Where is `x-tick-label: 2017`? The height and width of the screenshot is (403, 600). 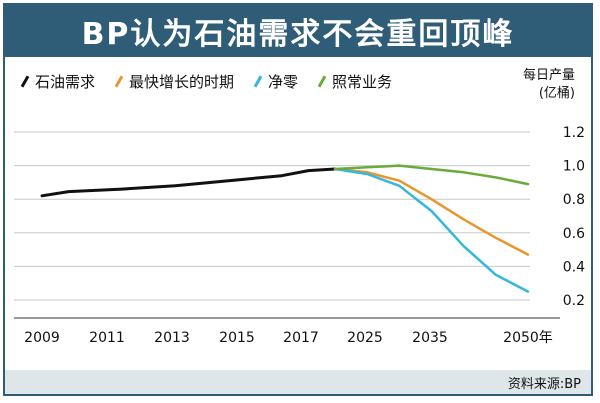
x-tick-label: 2017 is located at coordinates (301, 338).